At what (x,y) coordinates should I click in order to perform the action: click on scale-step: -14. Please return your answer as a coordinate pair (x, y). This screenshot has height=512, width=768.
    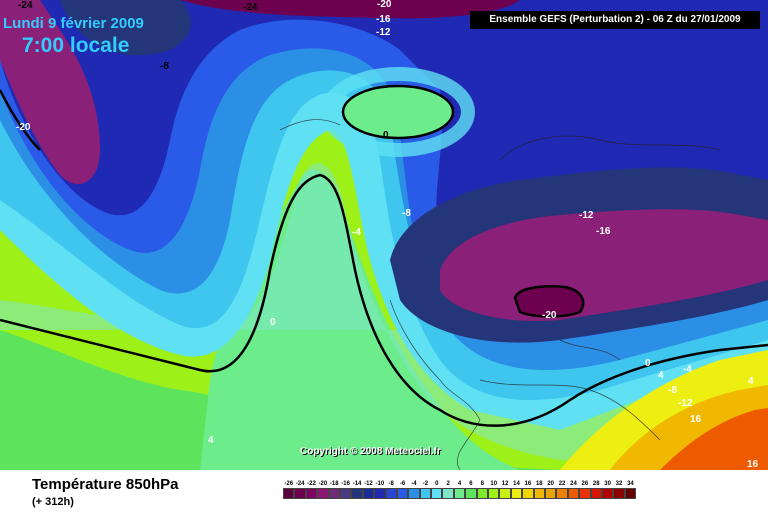
    Looking at the image, I should click on (357, 490).